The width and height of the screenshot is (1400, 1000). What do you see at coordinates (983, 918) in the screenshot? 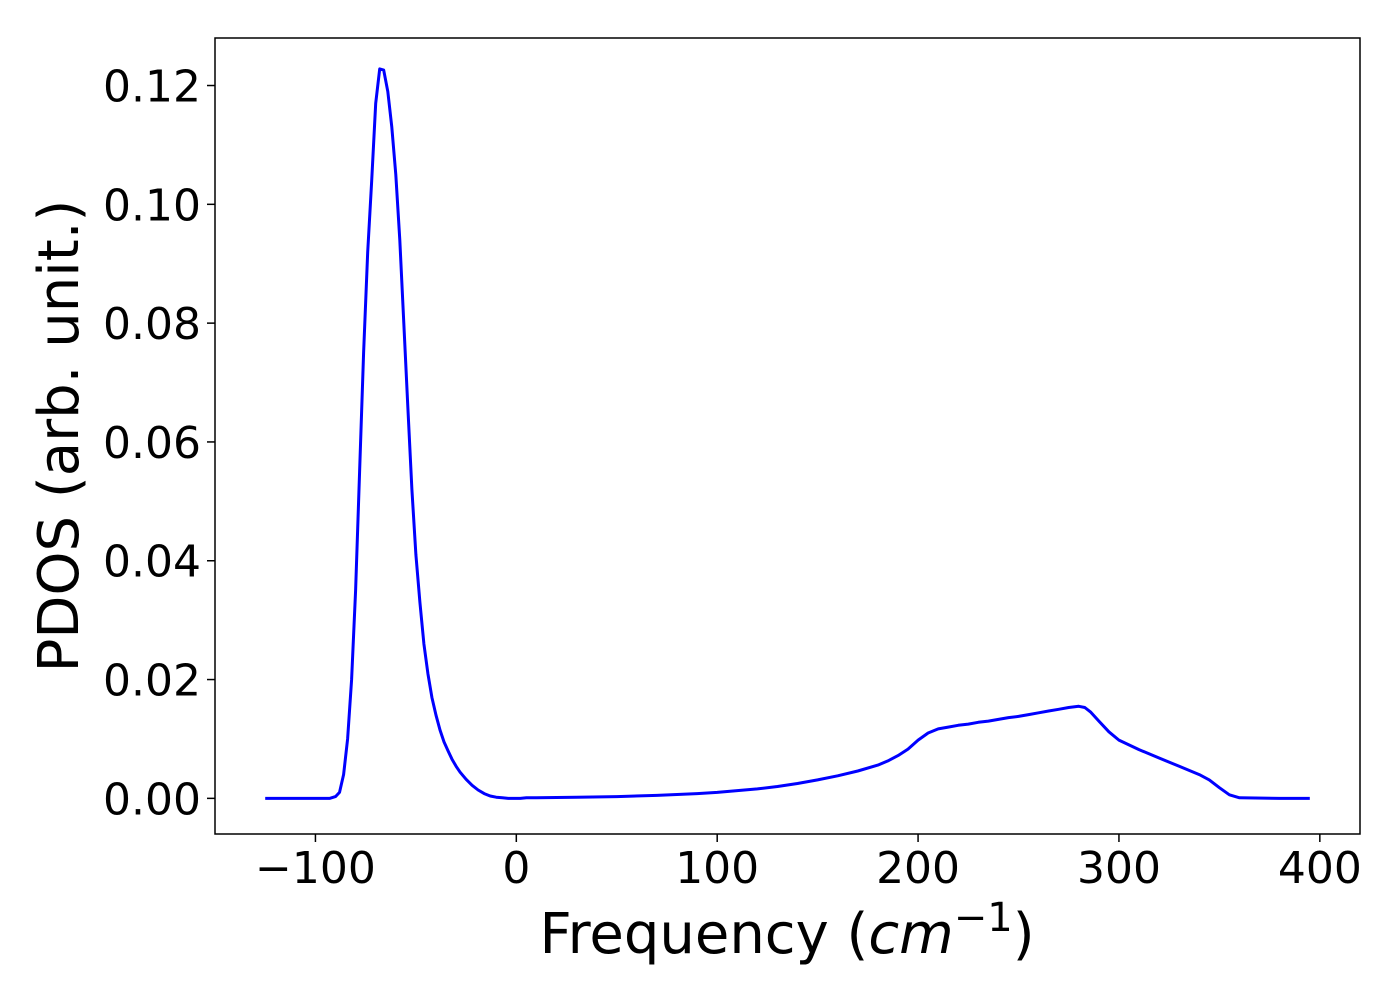
I see `x-axis-label-exponent: −1` at bounding box center [983, 918].